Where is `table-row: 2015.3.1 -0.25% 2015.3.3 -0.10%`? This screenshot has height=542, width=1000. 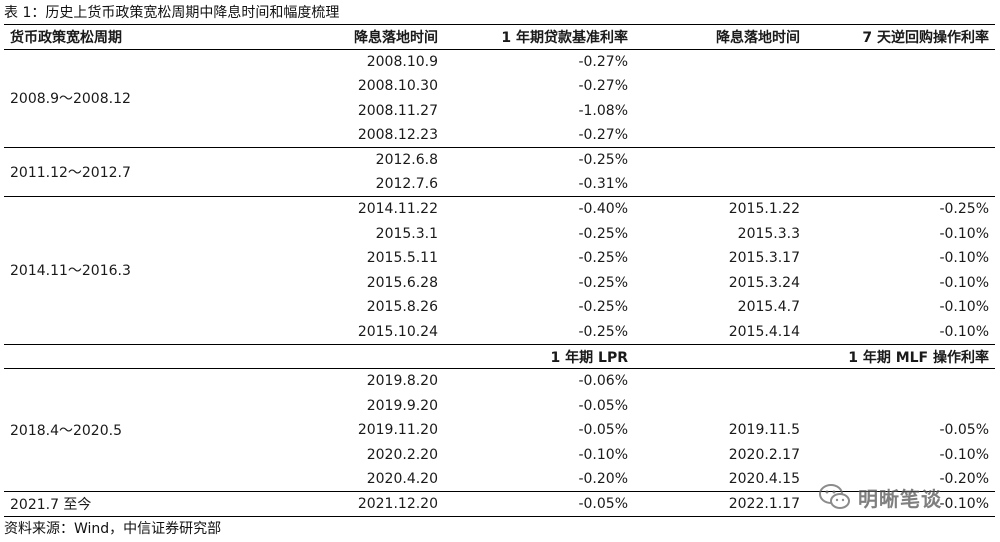
table-row: 2015.3.1 -0.25% 2015.3.3 -0.10% is located at coordinates (499, 233).